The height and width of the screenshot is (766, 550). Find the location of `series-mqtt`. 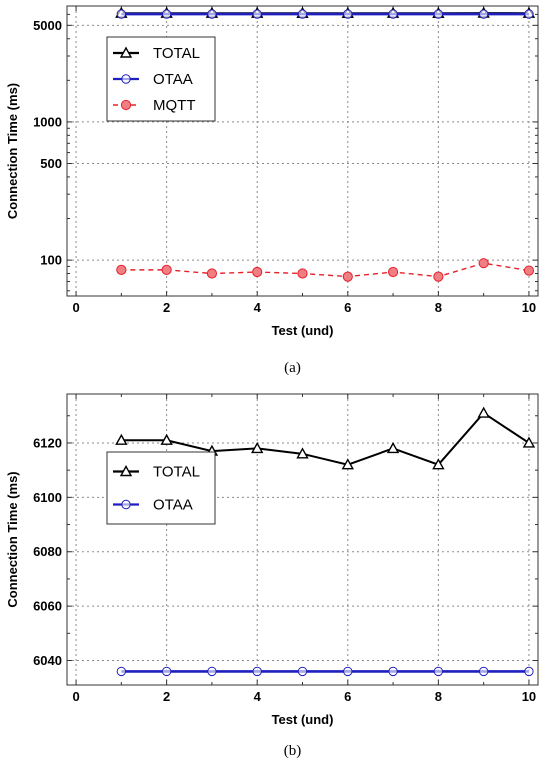

series-mqtt is located at coordinates (325, 270).